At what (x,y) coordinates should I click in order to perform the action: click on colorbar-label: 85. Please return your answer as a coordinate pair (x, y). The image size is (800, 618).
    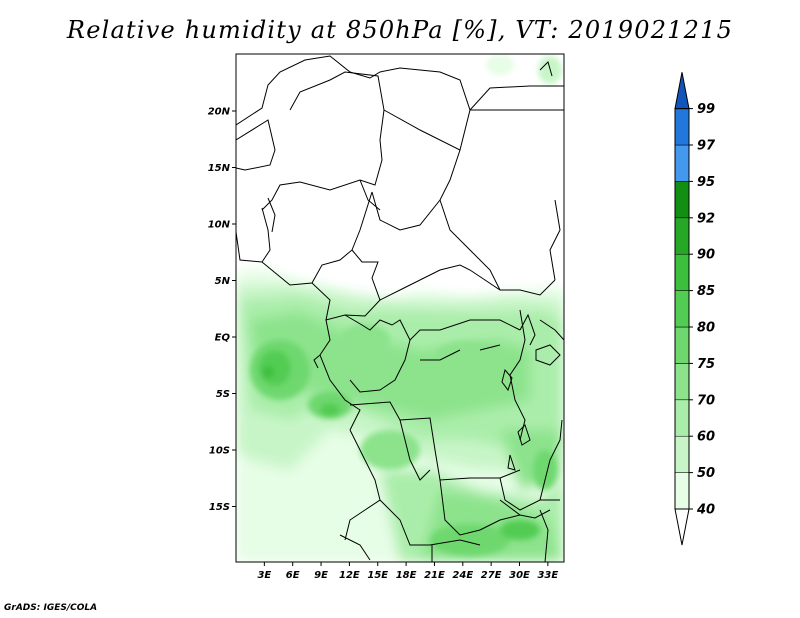
    Looking at the image, I should click on (706, 291).